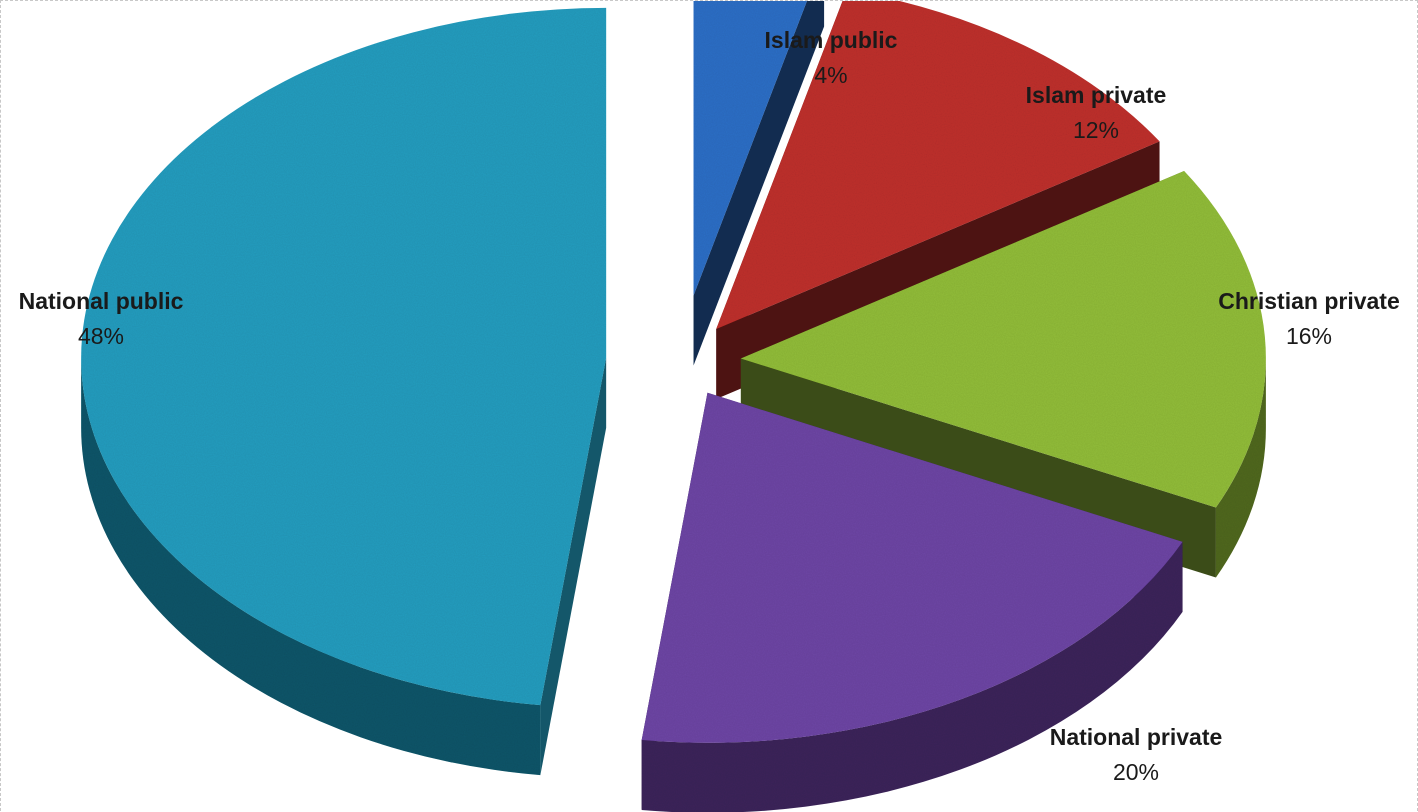  Describe the element at coordinates (101, 301) in the screenshot. I see `slice-label-national-public: National public` at that location.